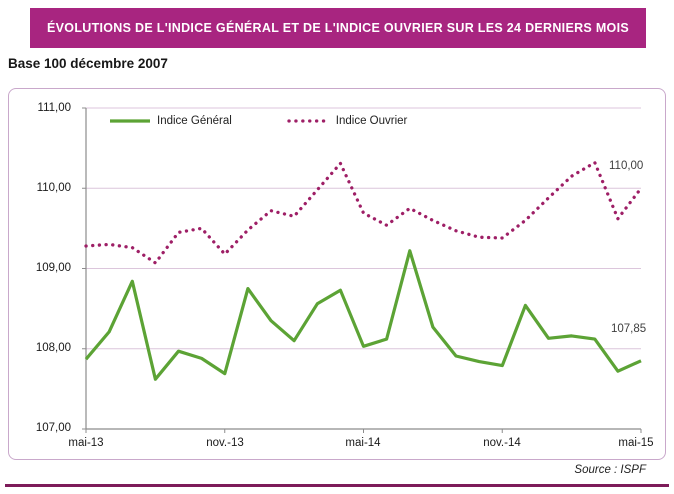 The image size is (674, 494). What do you see at coordinates (337, 485) in the screenshot?
I see `bottom-rule` at bounding box center [337, 485].